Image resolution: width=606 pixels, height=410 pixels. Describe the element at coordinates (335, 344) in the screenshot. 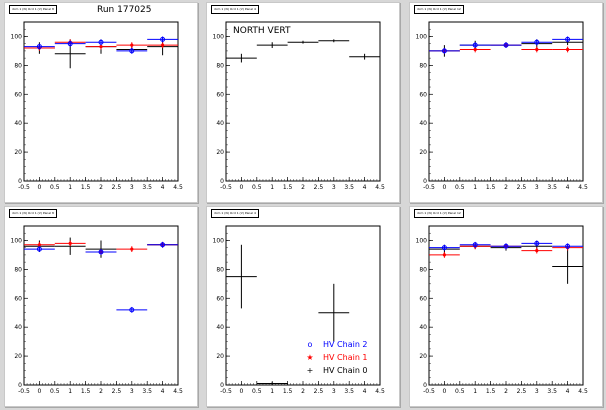

I see `legend-item: o HV Chain 2` at that location.